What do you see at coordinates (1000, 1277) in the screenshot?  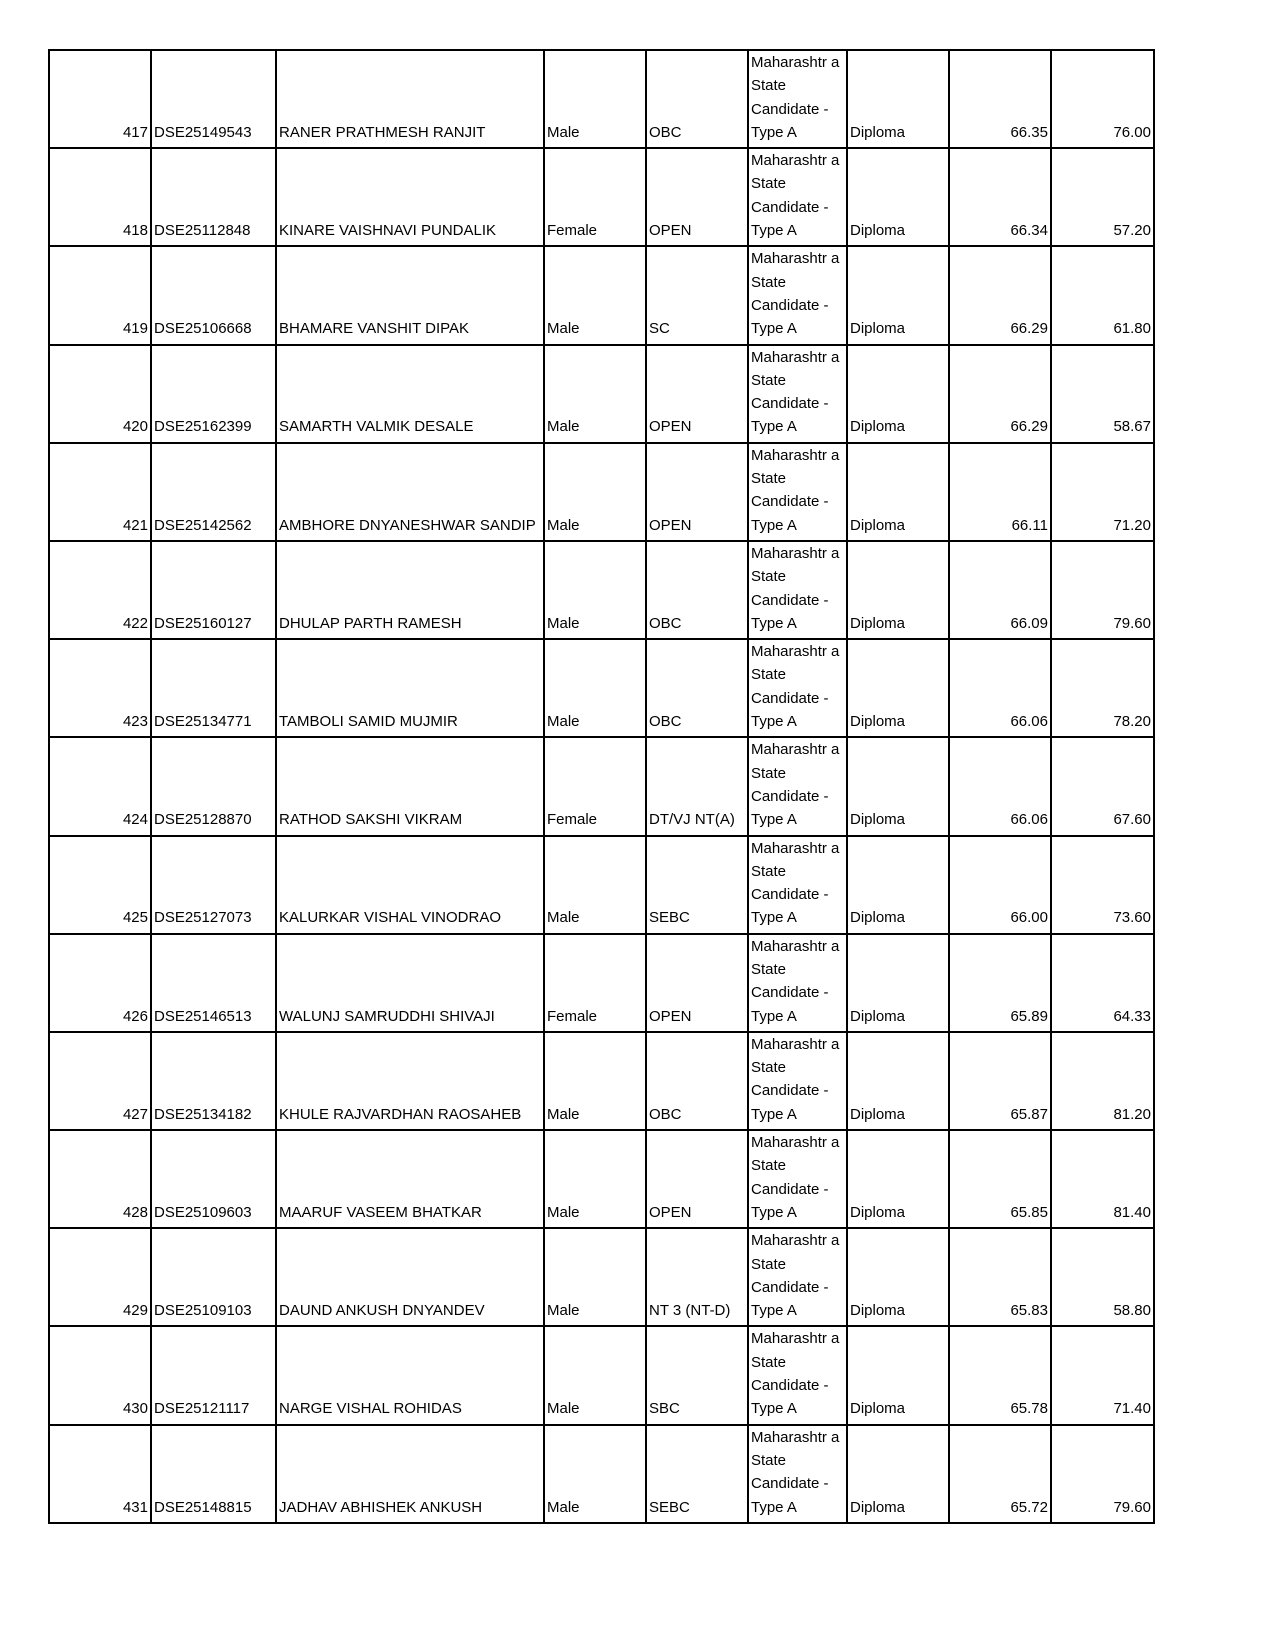 I see `score-cell: 65.83` at bounding box center [1000, 1277].